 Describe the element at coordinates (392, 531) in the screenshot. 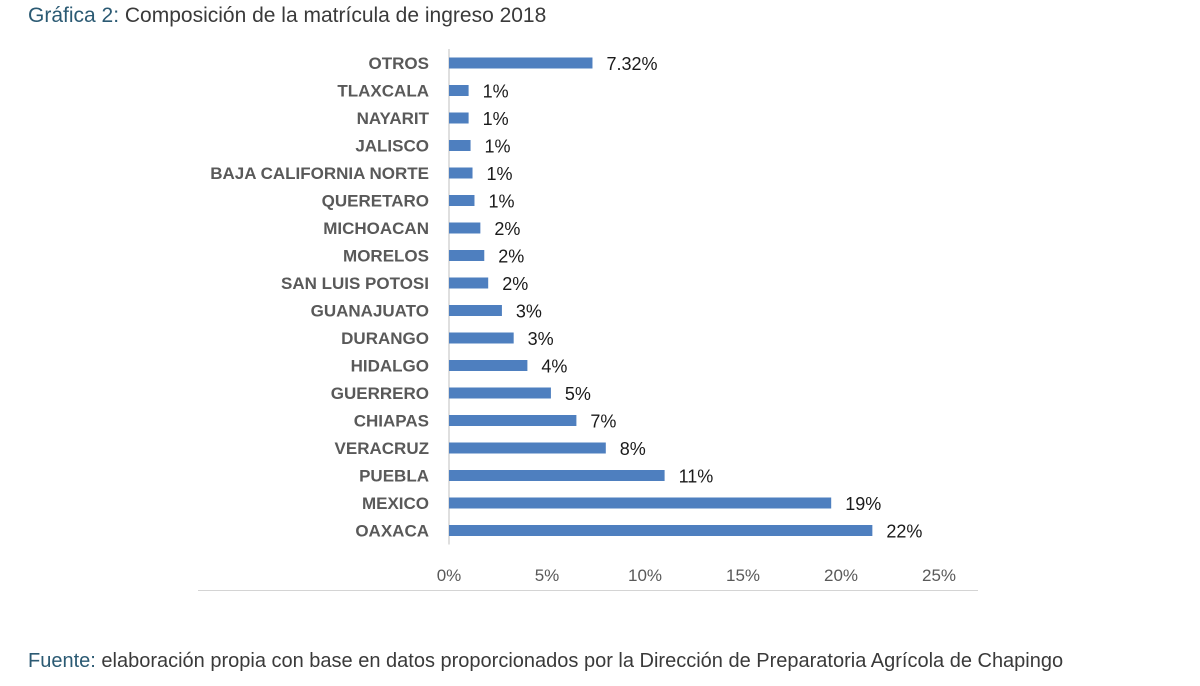

I see `category-label-oaxaca: OAXACA` at that location.